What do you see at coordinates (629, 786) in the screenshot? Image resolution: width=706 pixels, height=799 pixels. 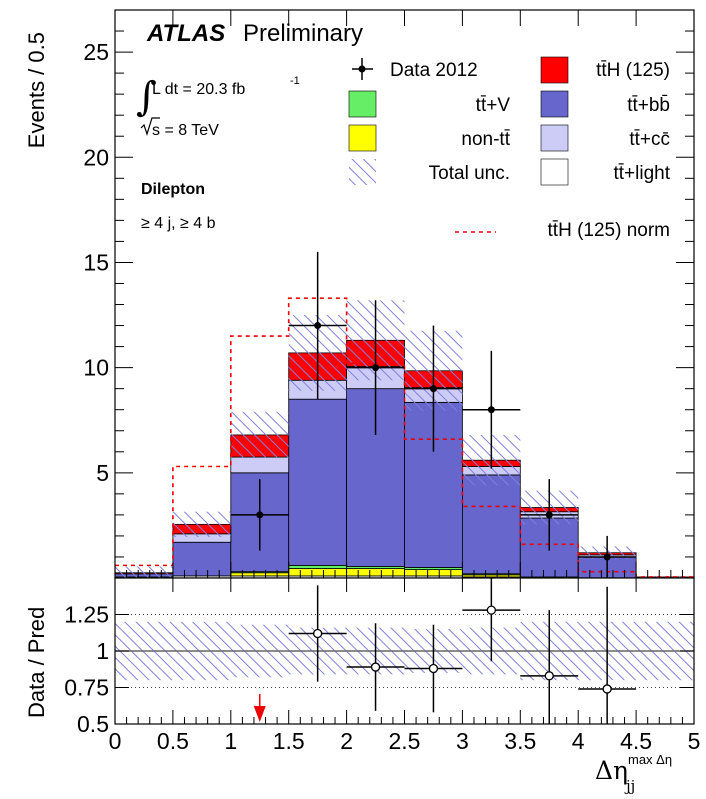 I see `x-axis-title-sub: jj` at bounding box center [629, 786].